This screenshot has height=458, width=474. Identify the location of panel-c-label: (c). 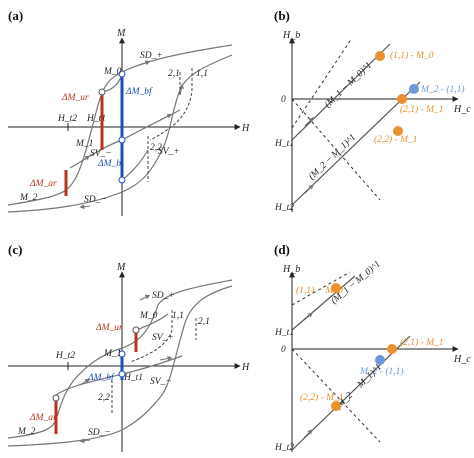
(15, 249).